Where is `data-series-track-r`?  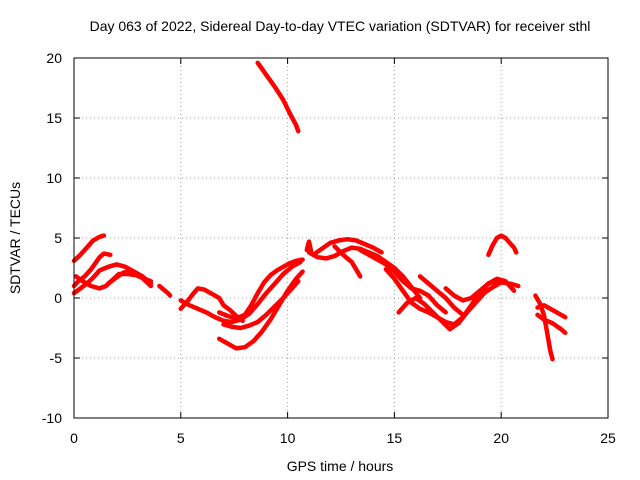
data-series-track-r is located at coordinates (458, 306).